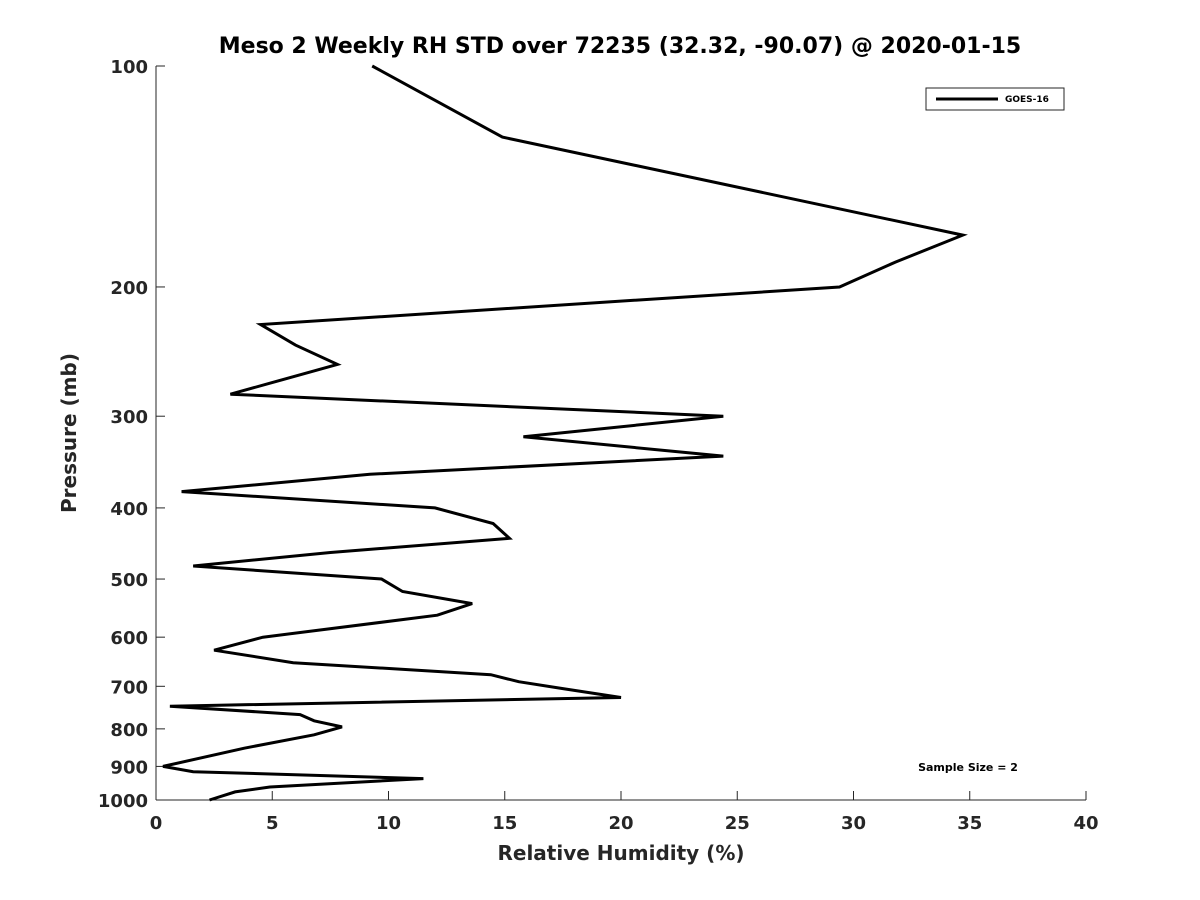 Image resolution: width=1200 pixels, height=900 pixels. I want to click on legend: GOES-16, so click(995, 99).